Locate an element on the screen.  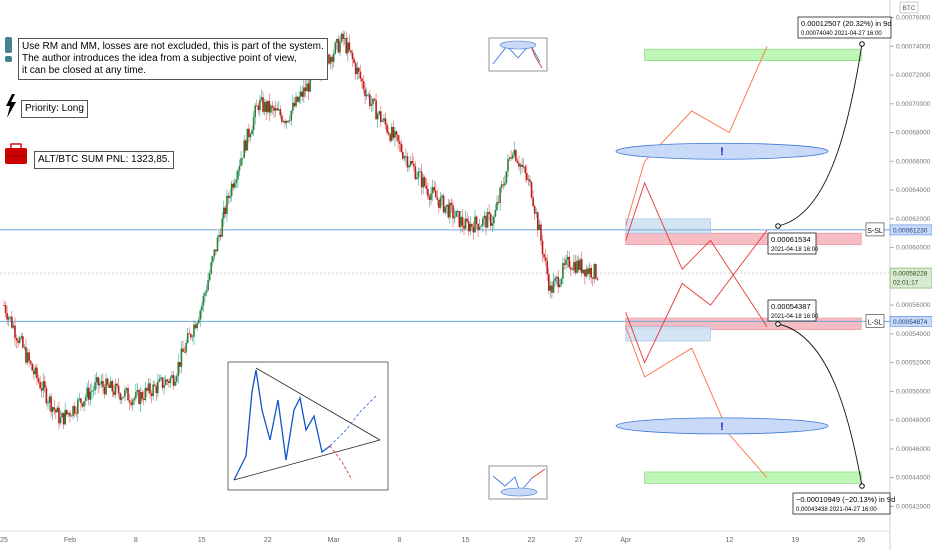
price-tick-label: 0.00068000 is located at coordinates (913, 133).